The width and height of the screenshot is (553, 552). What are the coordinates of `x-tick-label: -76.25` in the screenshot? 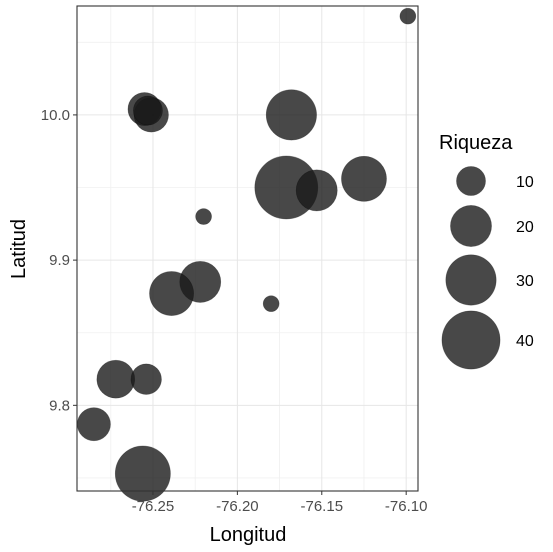 It's located at (153, 506).